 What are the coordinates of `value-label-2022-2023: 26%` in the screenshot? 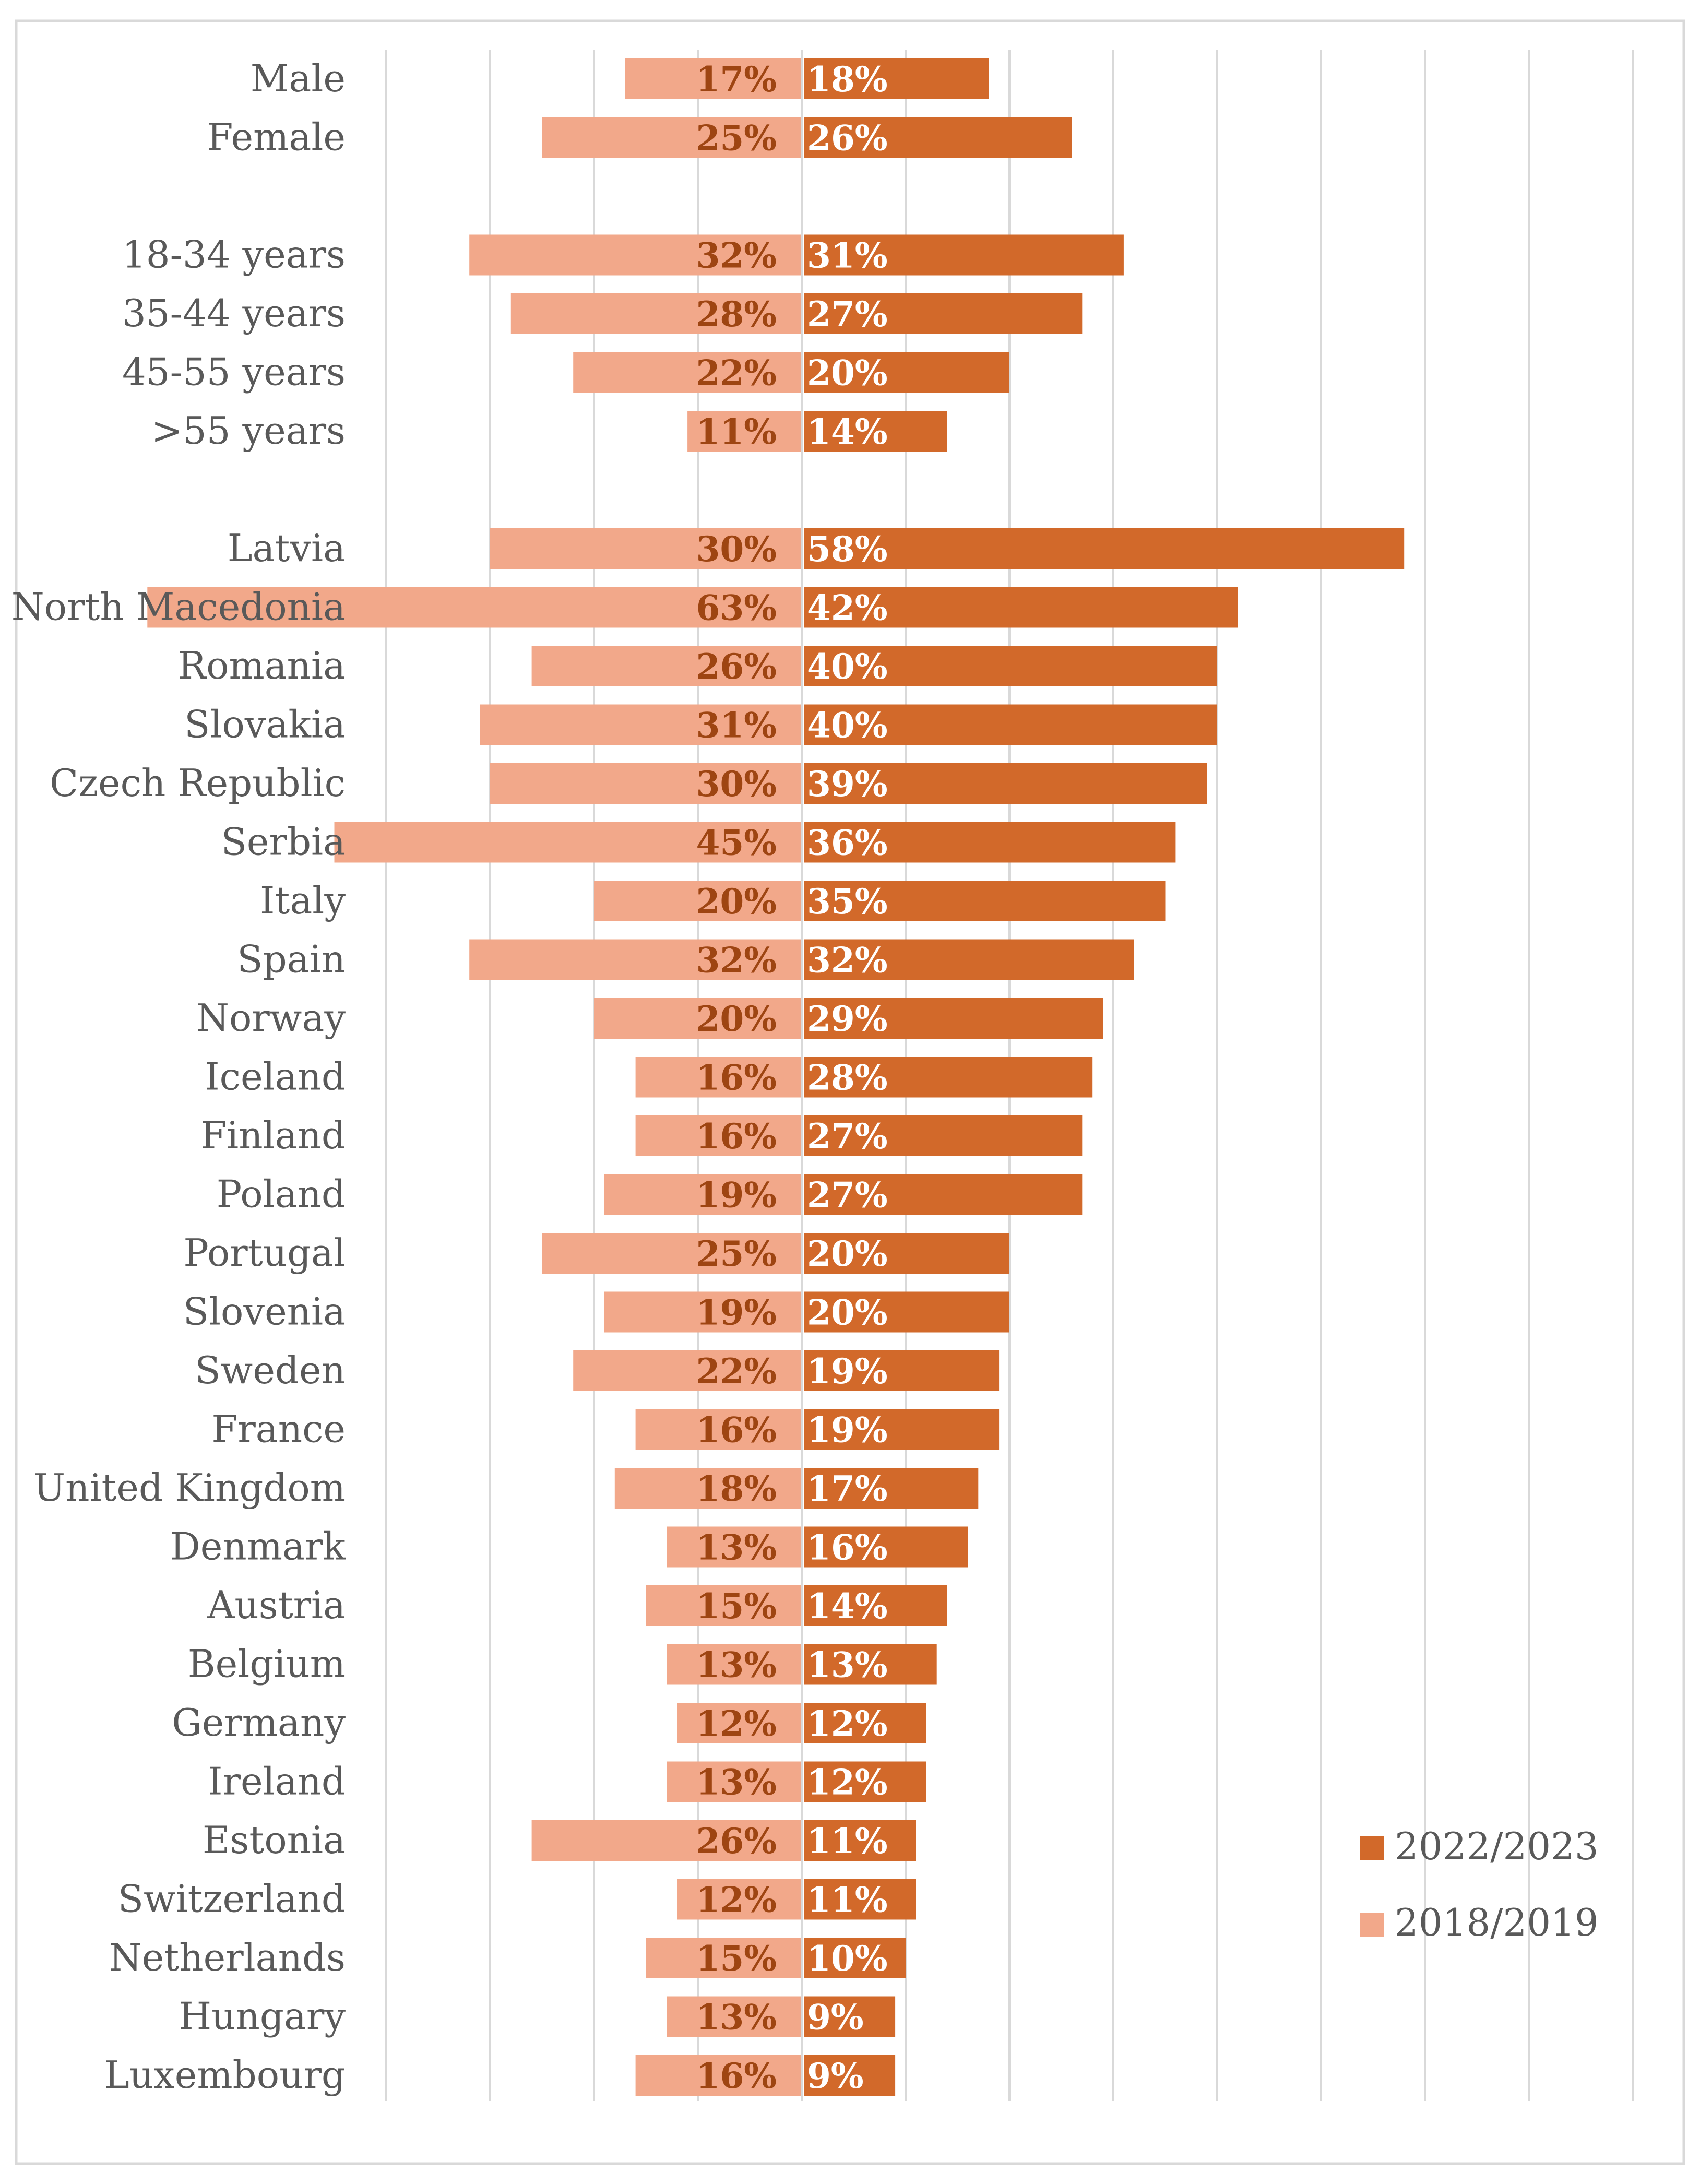 It's located at (847, 138).